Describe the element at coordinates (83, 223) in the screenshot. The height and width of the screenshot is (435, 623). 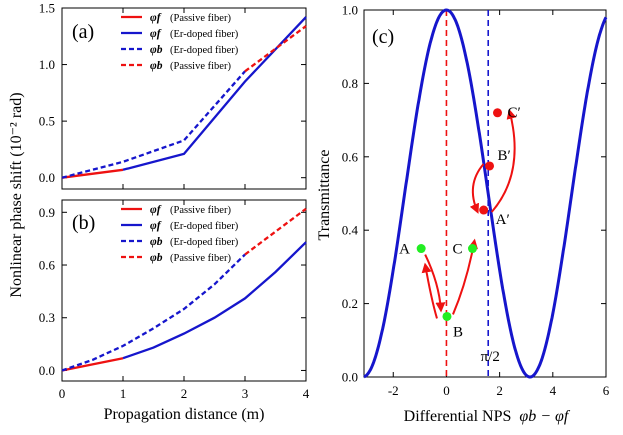
I see `panel-b-label: (b)` at that location.